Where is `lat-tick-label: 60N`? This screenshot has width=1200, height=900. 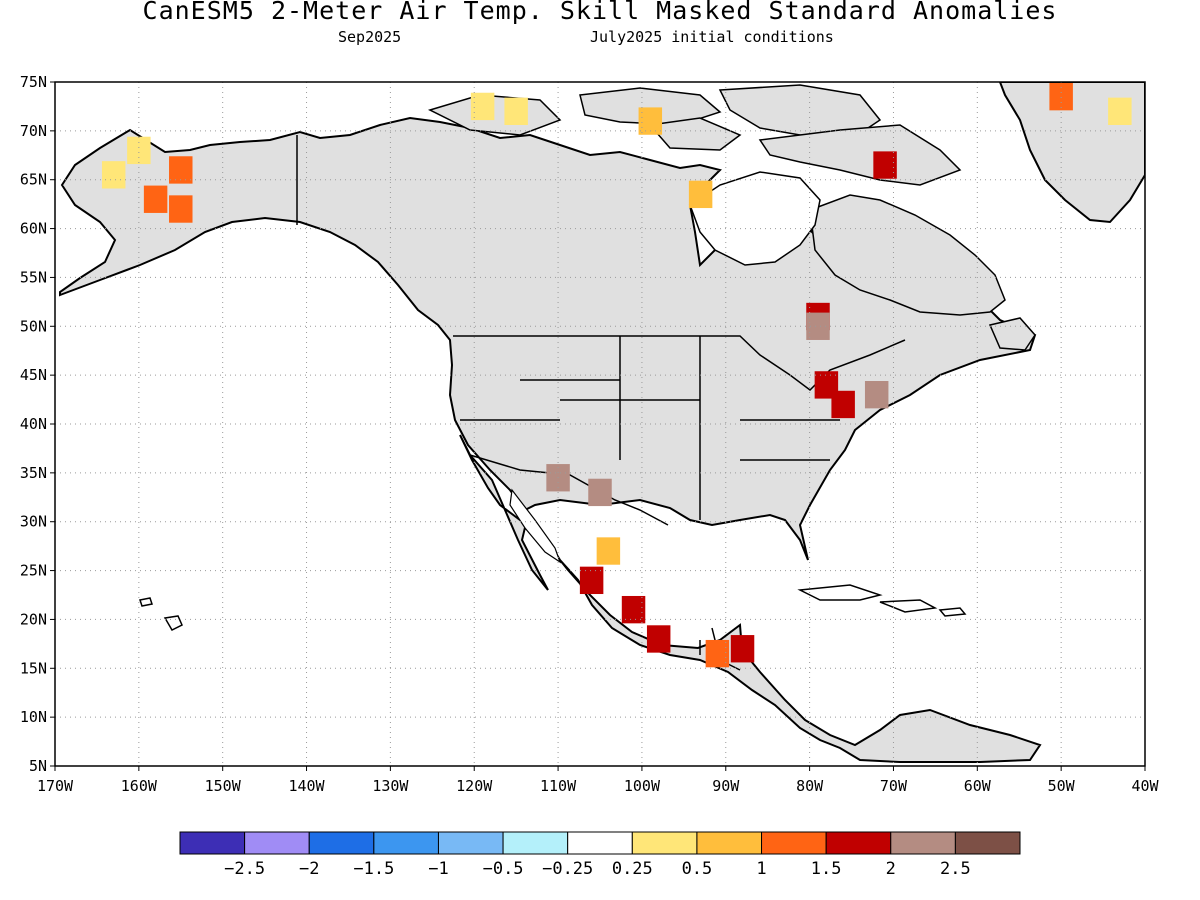 lat-tick-label: 60N is located at coordinates (33, 229).